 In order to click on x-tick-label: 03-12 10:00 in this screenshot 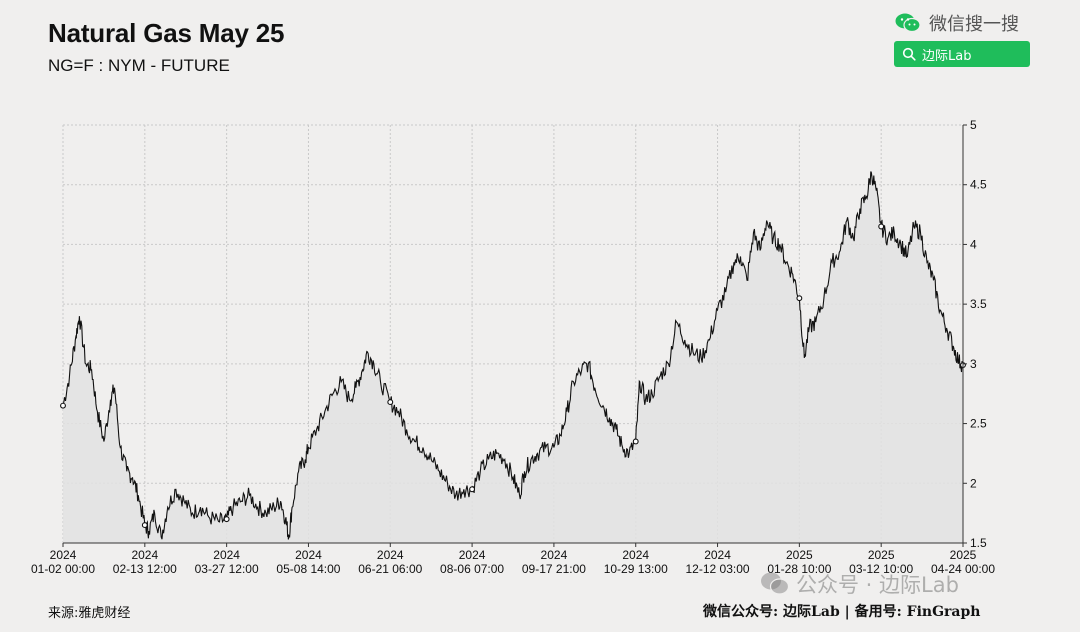, I will do `click(881, 569)`.